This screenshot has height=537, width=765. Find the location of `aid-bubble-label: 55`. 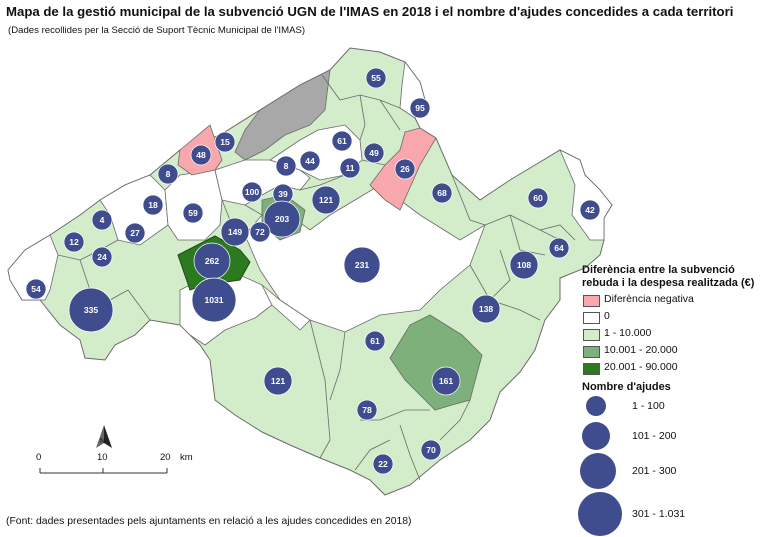

aid-bubble-label: 55 is located at coordinates (376, 78).